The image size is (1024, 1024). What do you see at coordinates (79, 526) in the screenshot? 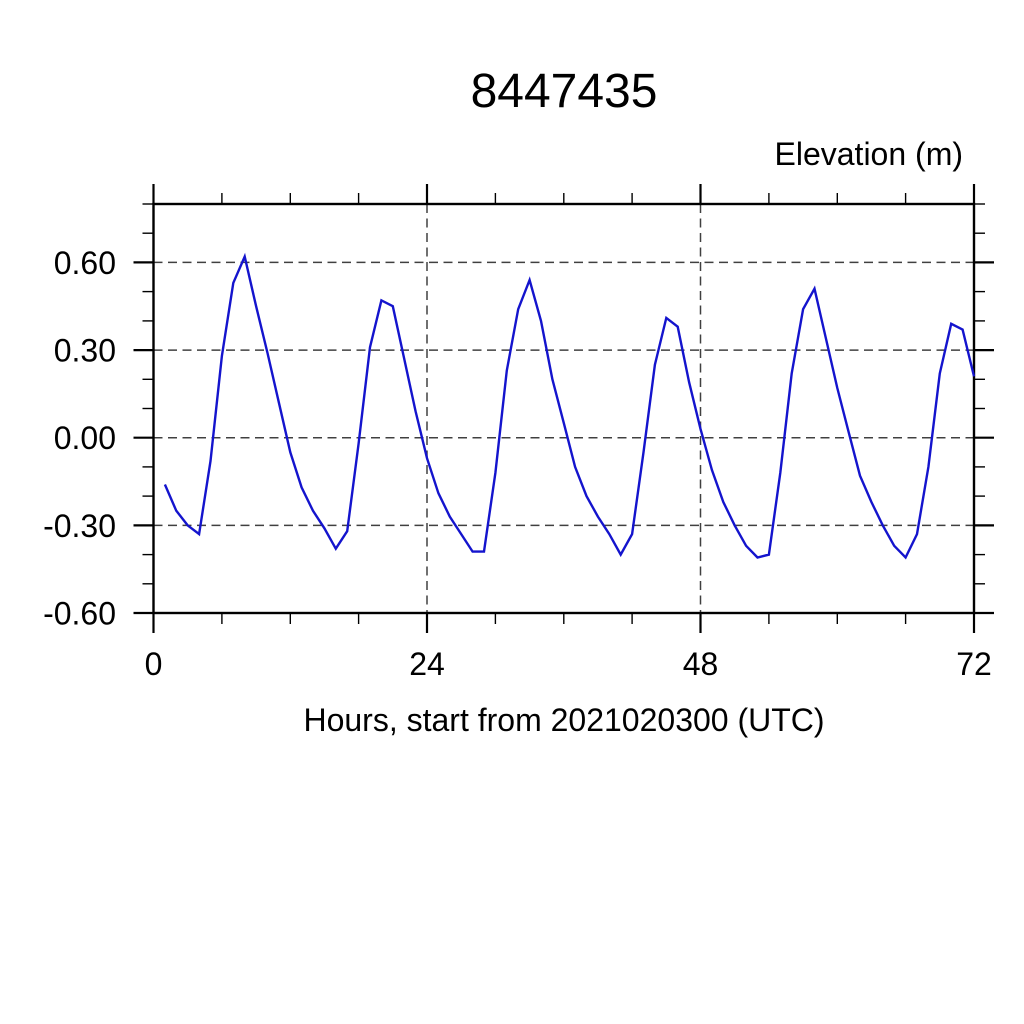
I see `y-tick-label: -0.30` at bounding box center [79, 526].